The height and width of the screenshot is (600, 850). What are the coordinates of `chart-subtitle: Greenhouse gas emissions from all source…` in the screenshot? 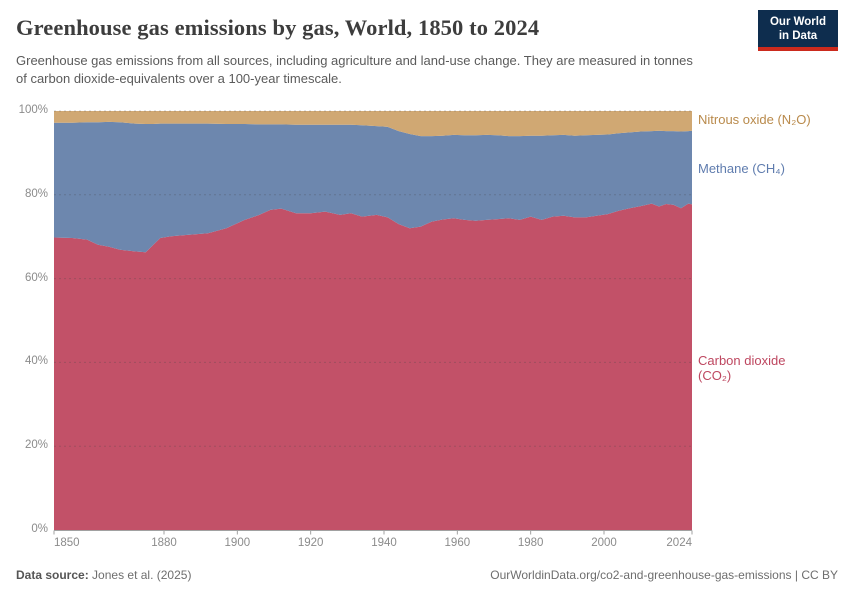 It's located at (354, 69).